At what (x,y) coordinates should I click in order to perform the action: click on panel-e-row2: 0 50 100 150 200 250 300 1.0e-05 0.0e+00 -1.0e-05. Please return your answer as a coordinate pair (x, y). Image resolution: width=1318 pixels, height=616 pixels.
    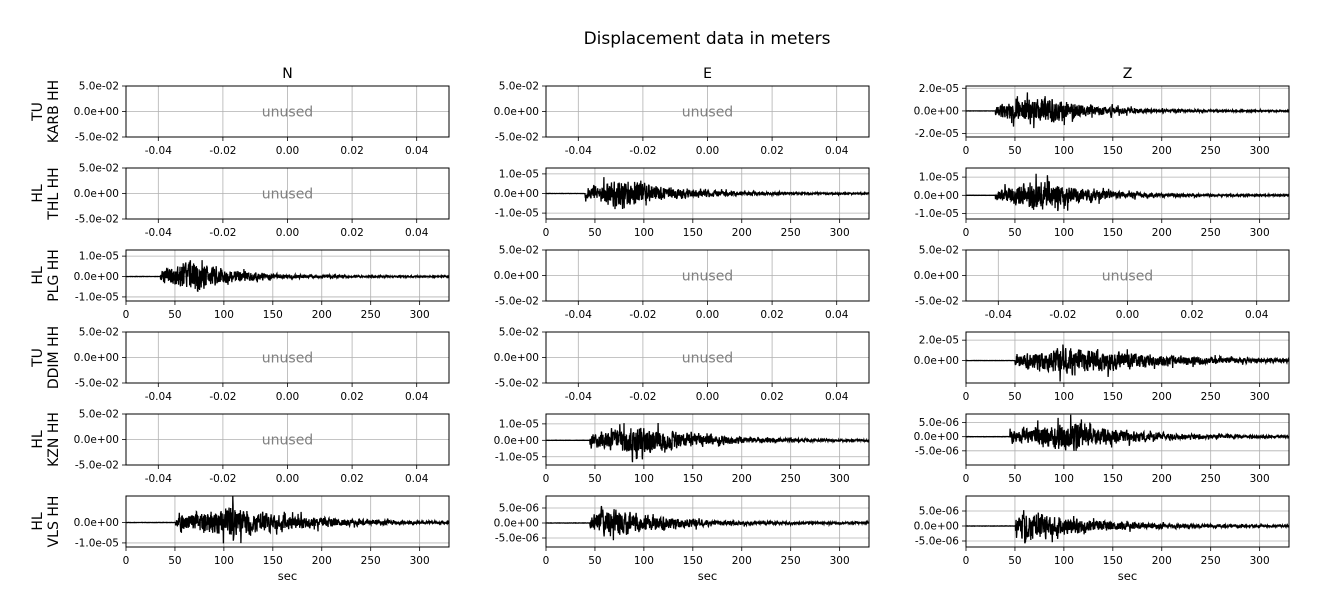
    Looking at the image, I should click on (682, 203).